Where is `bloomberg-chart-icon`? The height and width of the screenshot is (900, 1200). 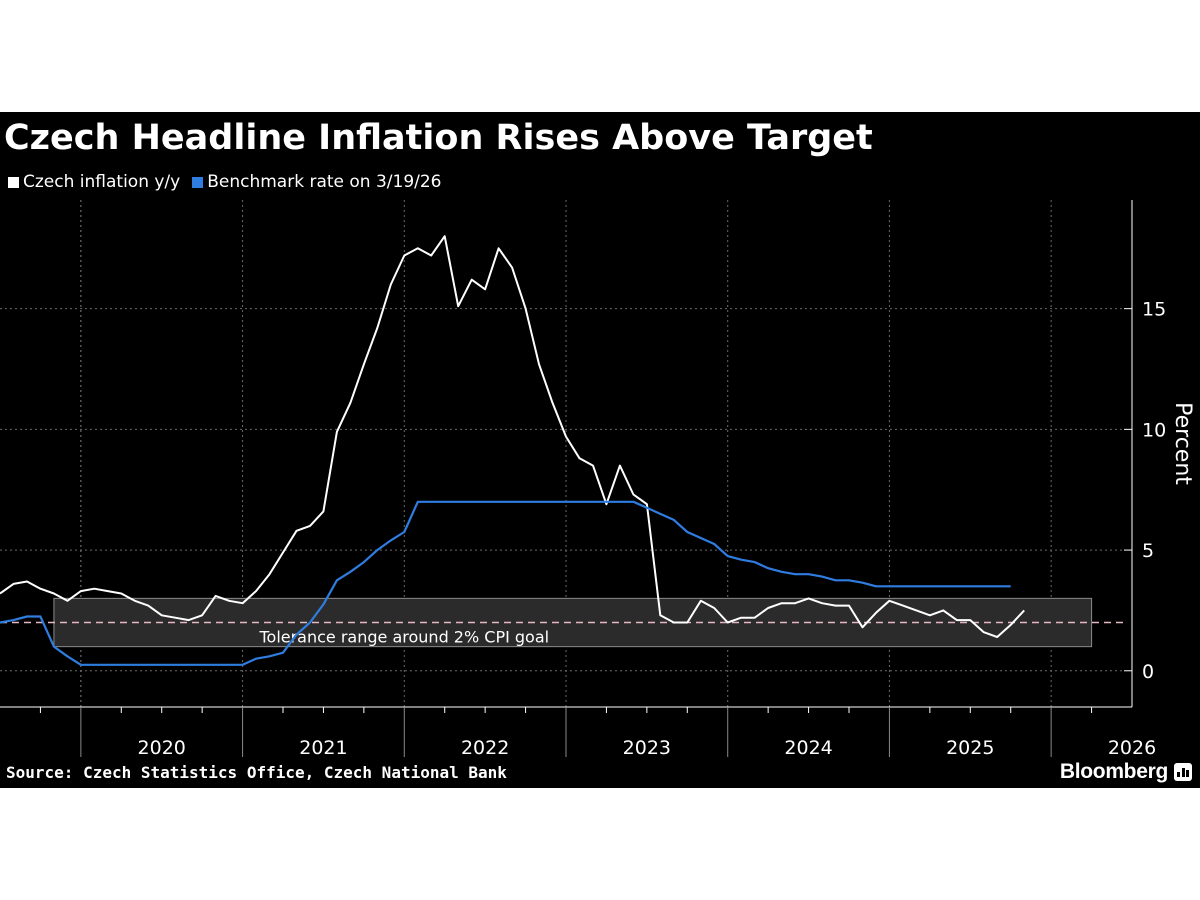 bloomberg-chart-icon is located at coordinates (1183, 772).